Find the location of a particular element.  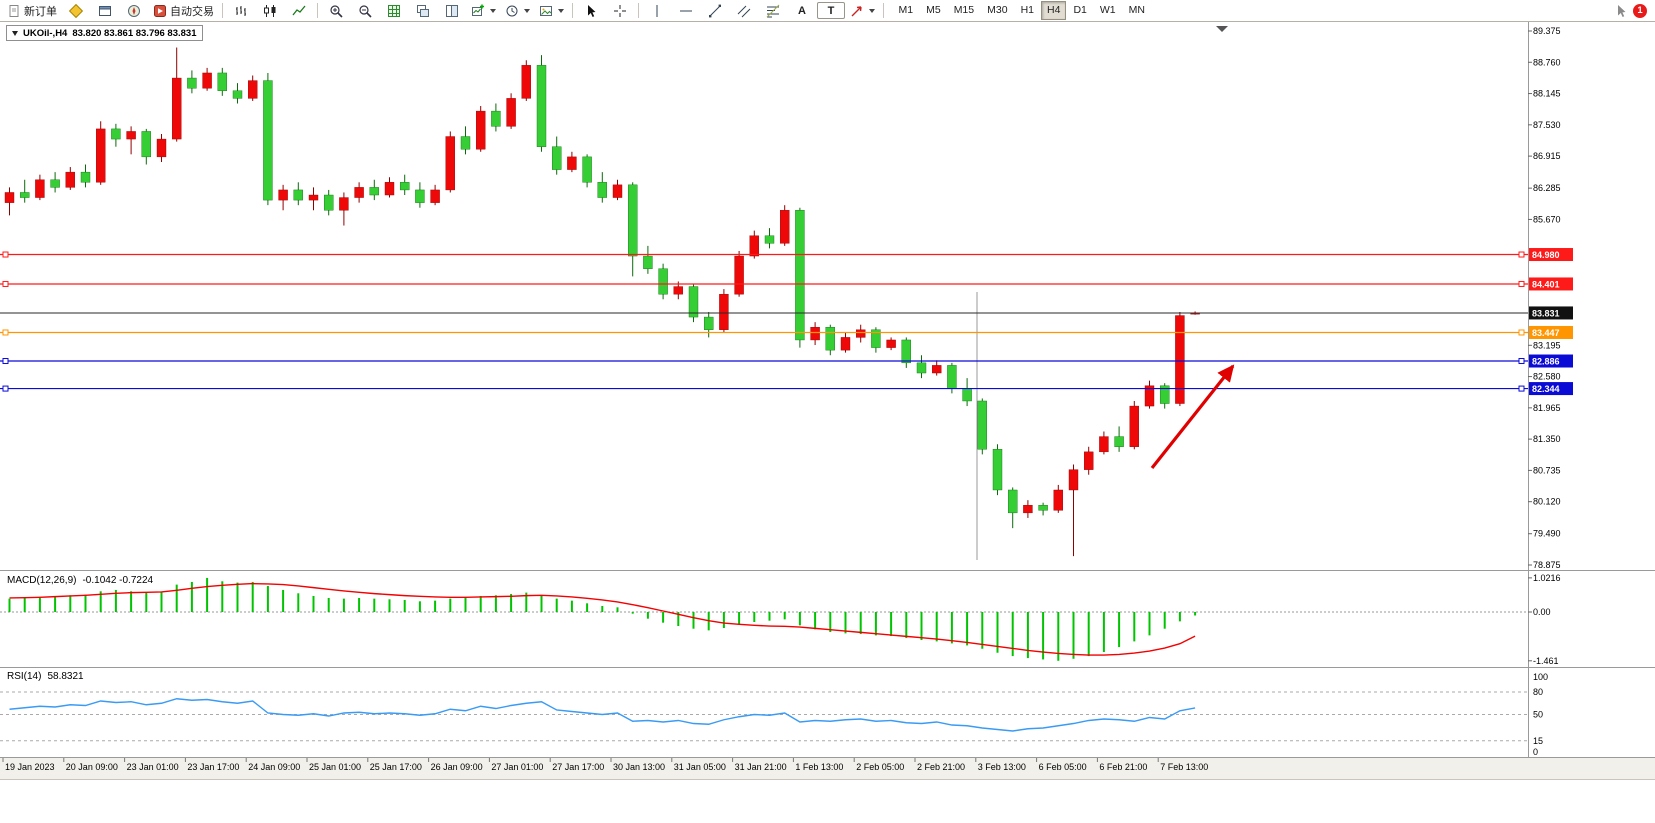

svg-text: 50 is located at coordinates (1538, 715).